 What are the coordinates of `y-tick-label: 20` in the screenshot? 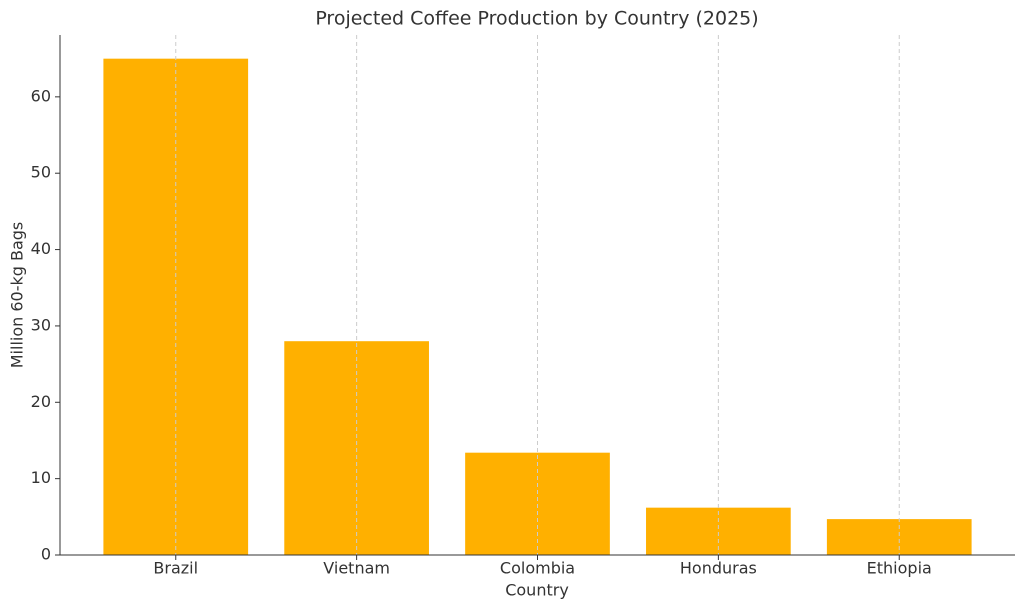 It's located at (41, 401).